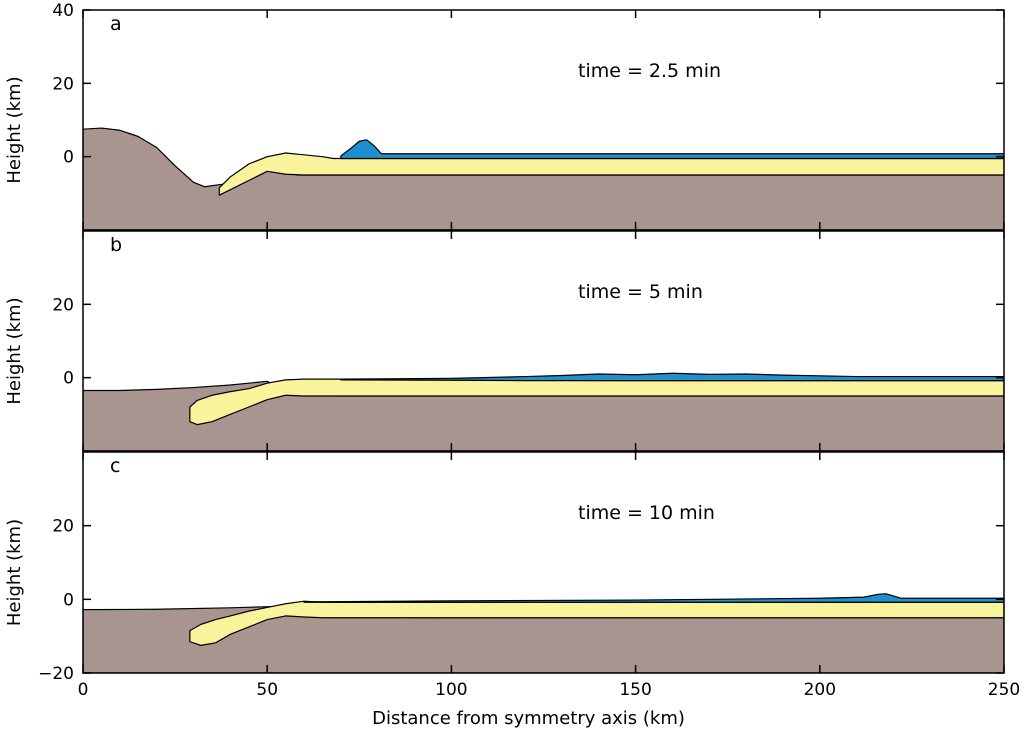 Image resolution: width=1024 pixels, height=732 pixels. I want to click on panel-c-time-annotation: time = 10 min, so click(646, 513).